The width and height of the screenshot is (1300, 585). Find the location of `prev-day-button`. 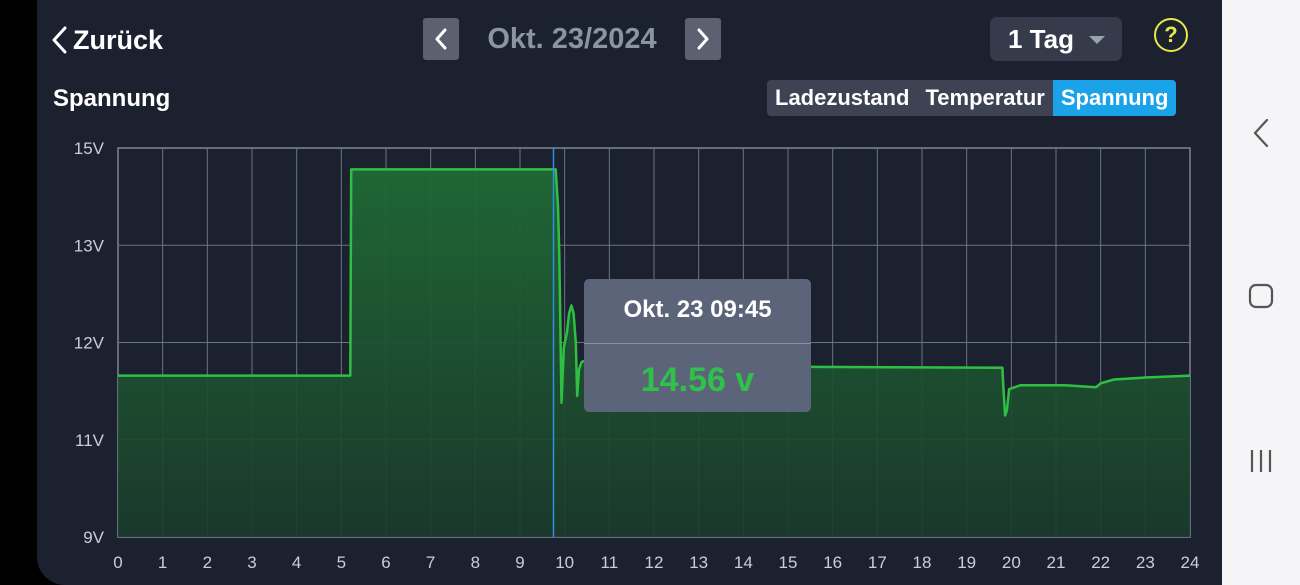

prev-day-button is located at coordinates (441, 39).